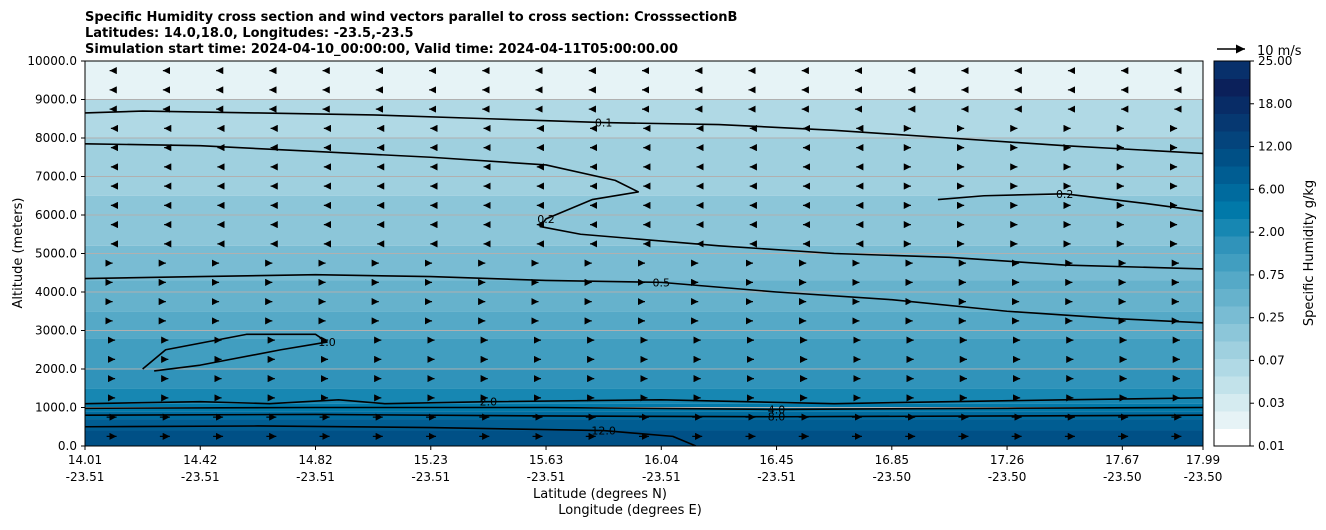 The height and width of the screenshot is (530, 1326). What do you see at coordinates (776, 460) in the screenshot?
I see `x-tick-label-lat: 16.45` at bounding box center [776, 460].